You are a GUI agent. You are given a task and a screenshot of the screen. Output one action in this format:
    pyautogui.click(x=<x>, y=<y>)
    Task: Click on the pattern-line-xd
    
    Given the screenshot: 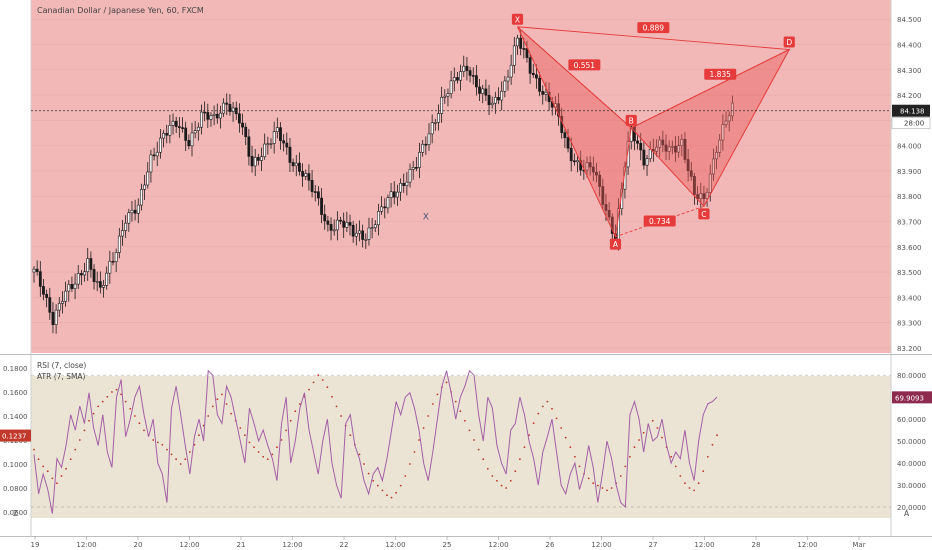 What is the action you would take?
    pyautogui.click(x=653, y=38)
    